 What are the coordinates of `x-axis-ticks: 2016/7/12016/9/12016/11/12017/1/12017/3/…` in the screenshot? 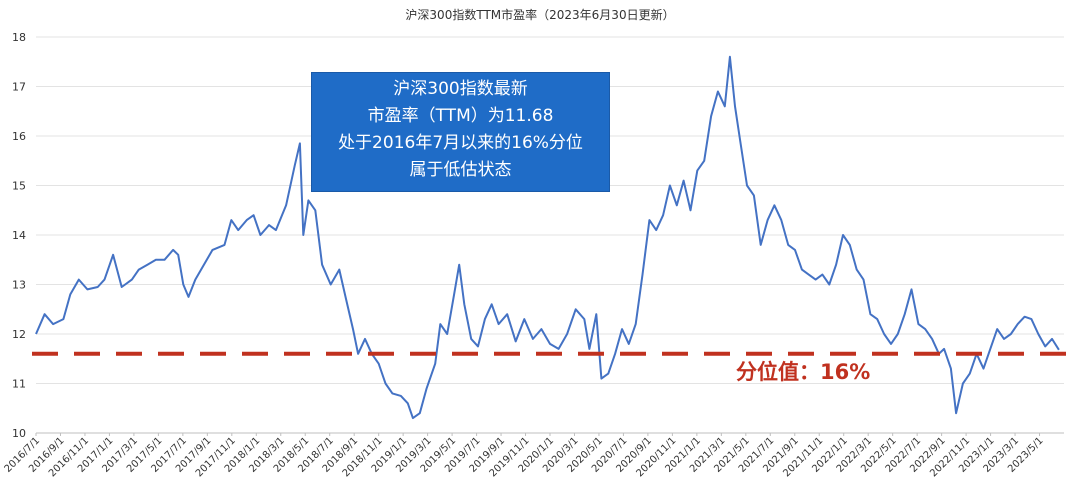 It's located at (524, 456).